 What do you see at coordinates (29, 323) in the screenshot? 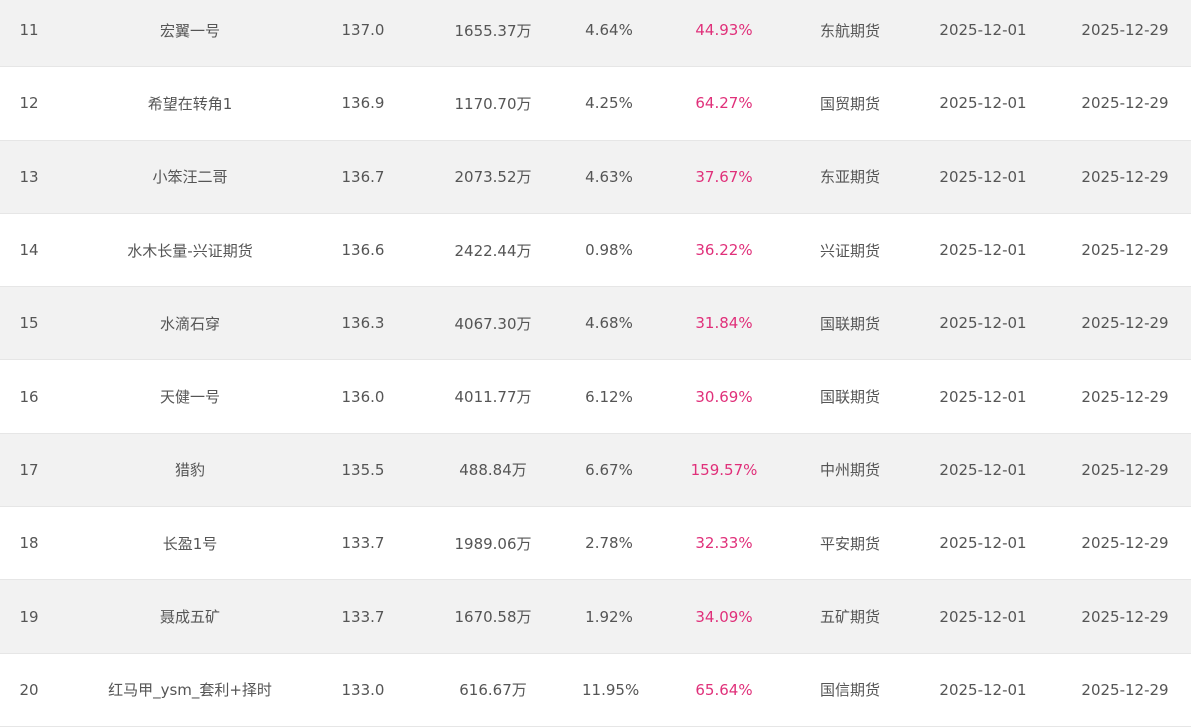
I see `rank-cell: 15` at bounding box center [29, 323].